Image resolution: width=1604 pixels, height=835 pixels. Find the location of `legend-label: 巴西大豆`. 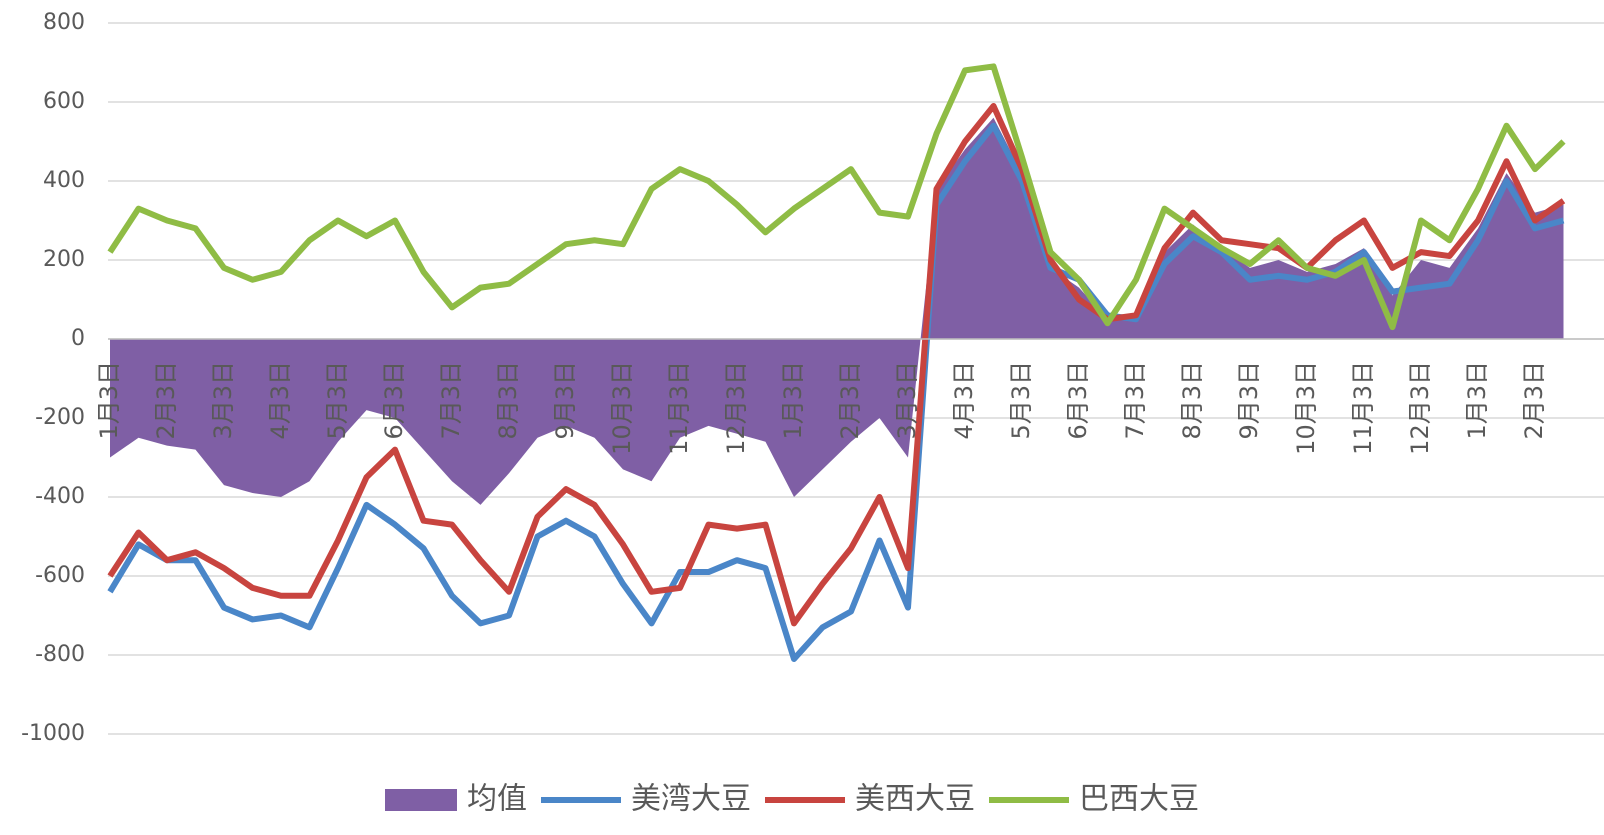

legend-label: 巴西大豆 is located at coordinates (1139, 799).